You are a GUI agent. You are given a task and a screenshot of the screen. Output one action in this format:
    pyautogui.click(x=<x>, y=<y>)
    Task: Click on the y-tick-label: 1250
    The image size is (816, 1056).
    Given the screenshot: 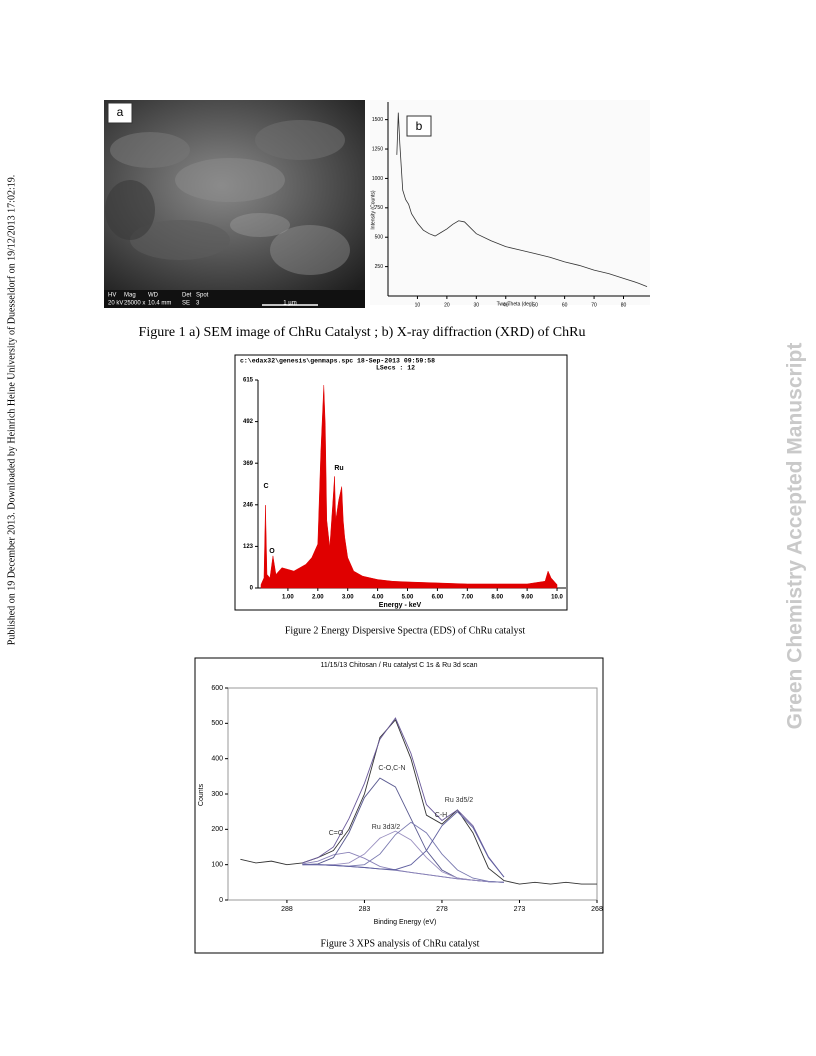 What is the action you would take?
    pyautogui.click(x=377, y=149)
    